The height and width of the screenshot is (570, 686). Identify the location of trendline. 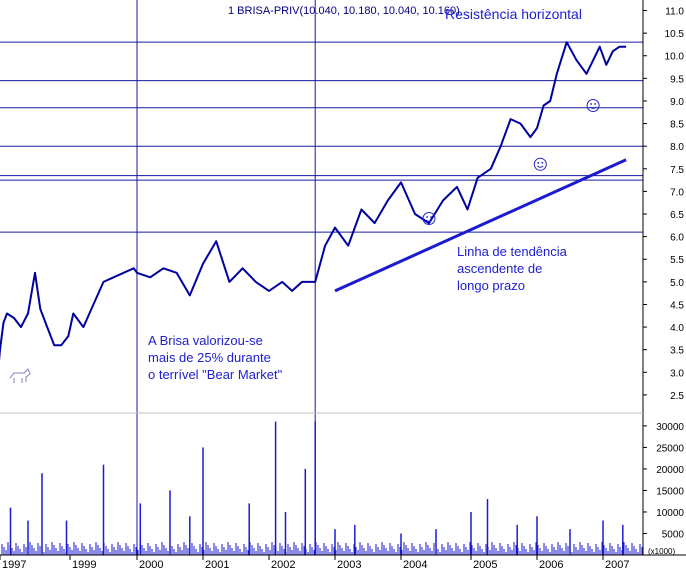
(480, 225).